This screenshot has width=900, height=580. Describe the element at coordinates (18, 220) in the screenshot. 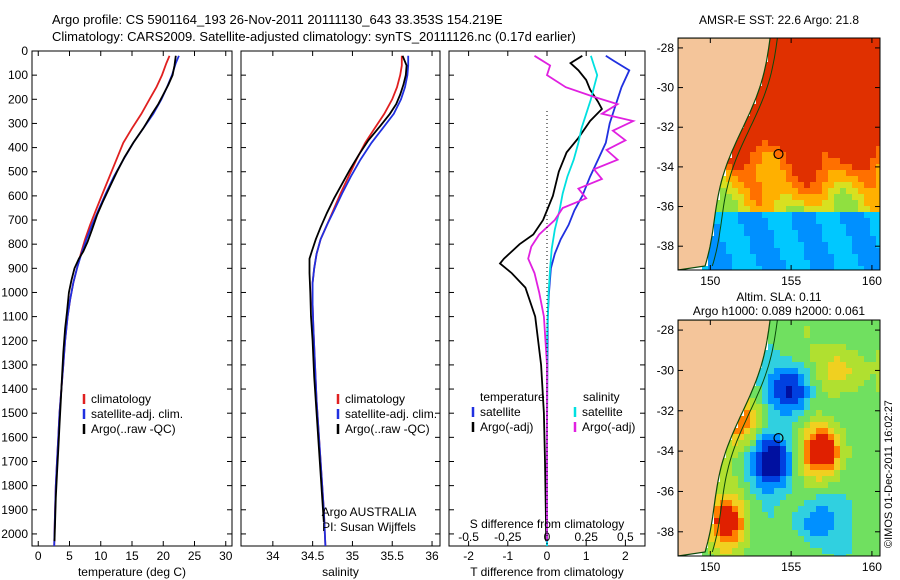

I see `y-tick-label: 700` at that location.